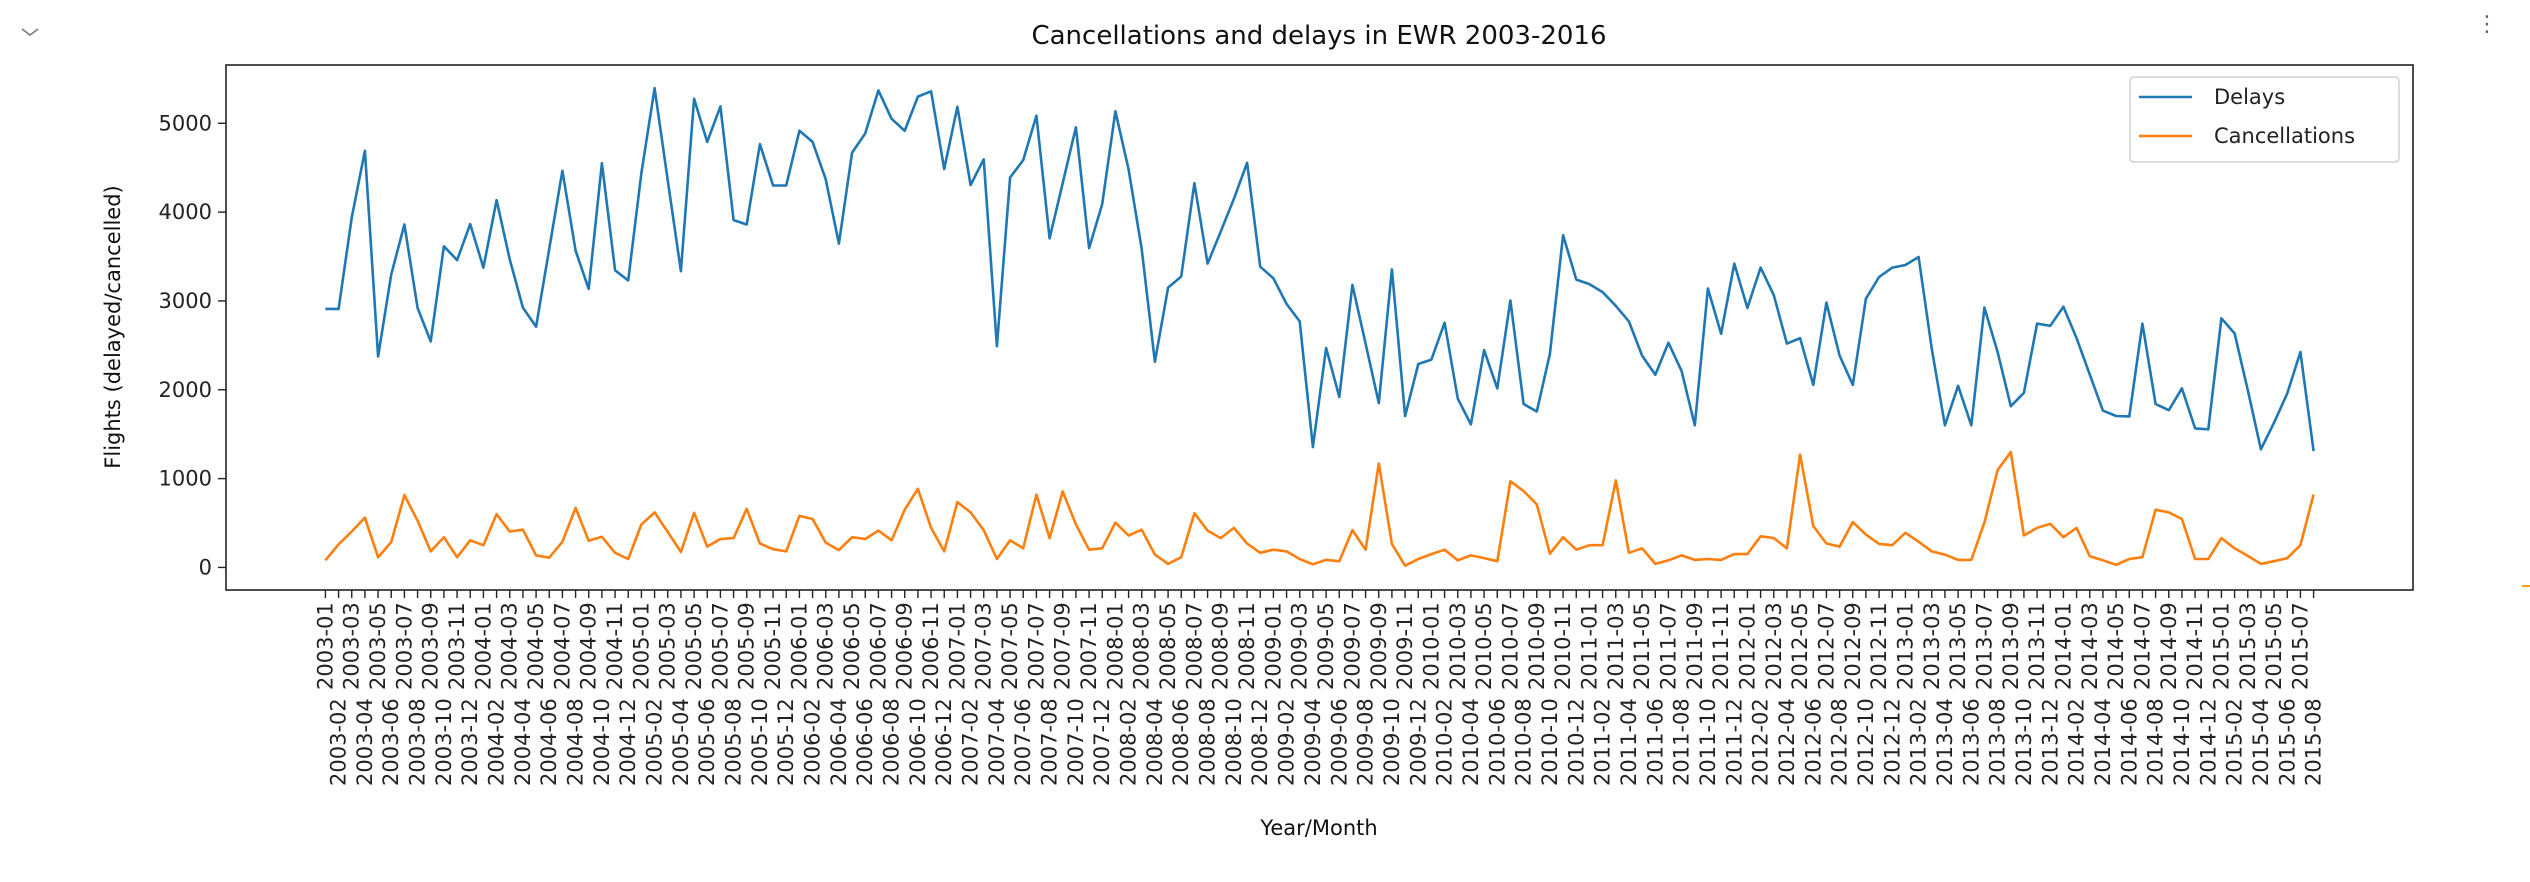 The height and width of the screenshot is (882, 2530). I want to click on x-tick-label: 2013-05, so click(1958, 646).